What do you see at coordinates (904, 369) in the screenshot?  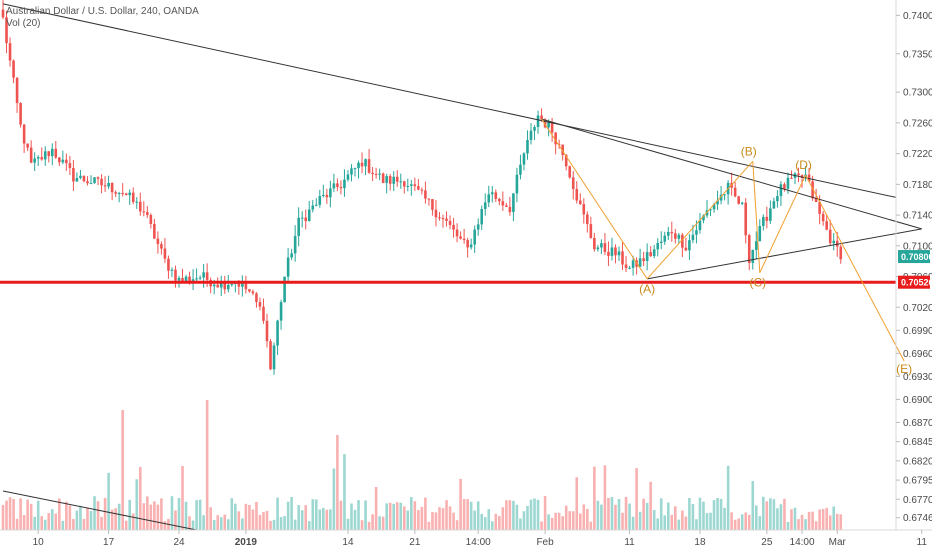 I see `wave-label: (E)` at bounding box center [904, 369].